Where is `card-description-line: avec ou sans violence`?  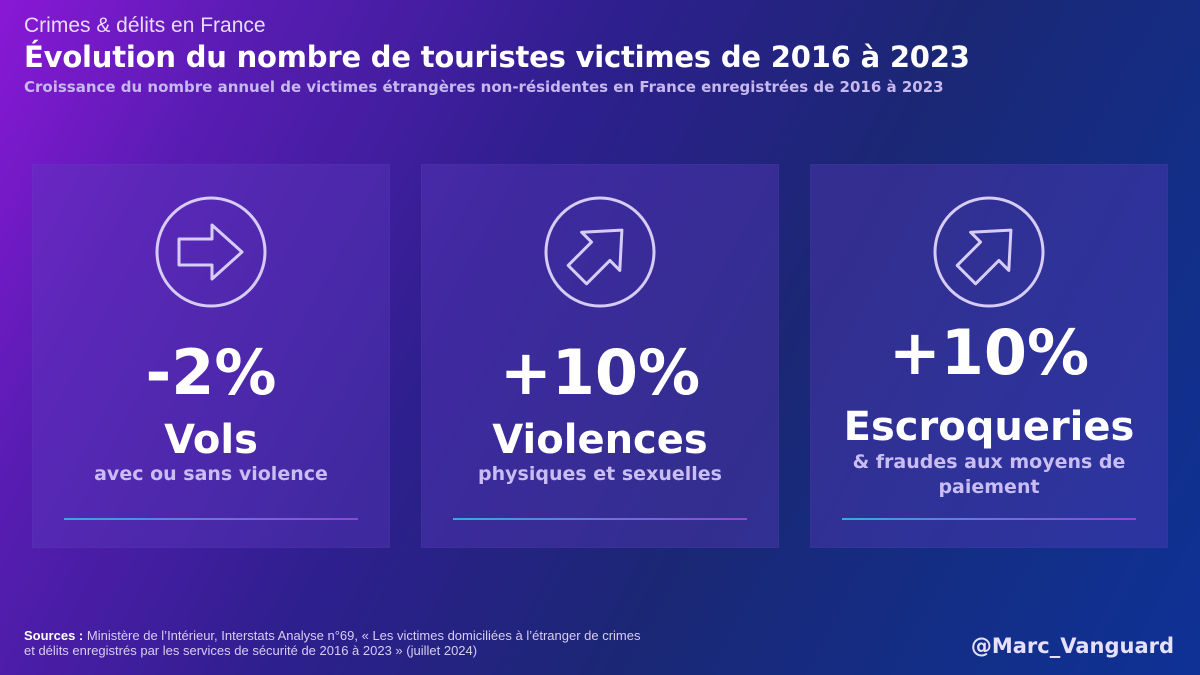 card-description-line: avec ou sans violence is located at coordinates (211, 474).